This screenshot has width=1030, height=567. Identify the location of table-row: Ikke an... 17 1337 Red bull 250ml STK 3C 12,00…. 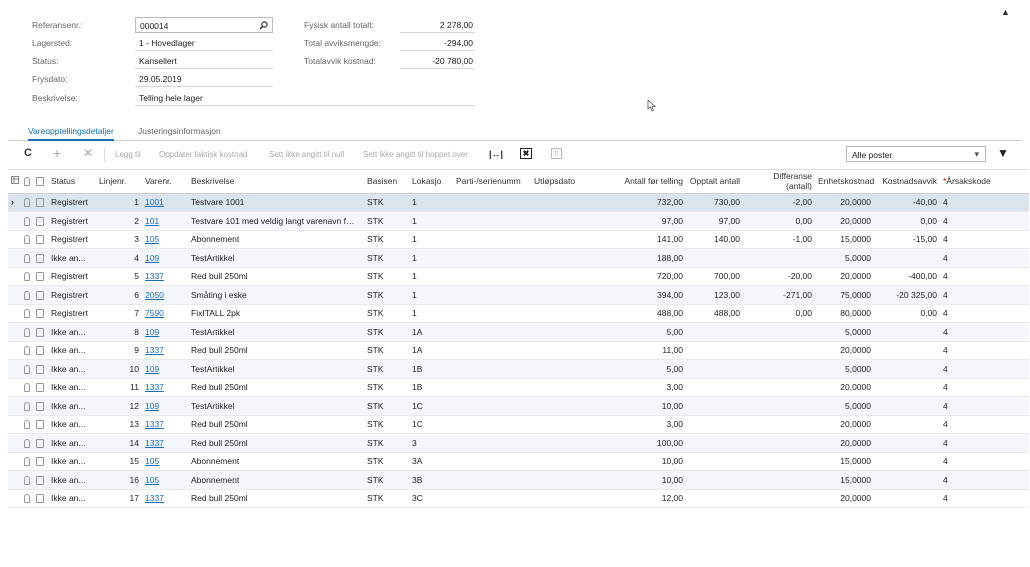
(518, 498).